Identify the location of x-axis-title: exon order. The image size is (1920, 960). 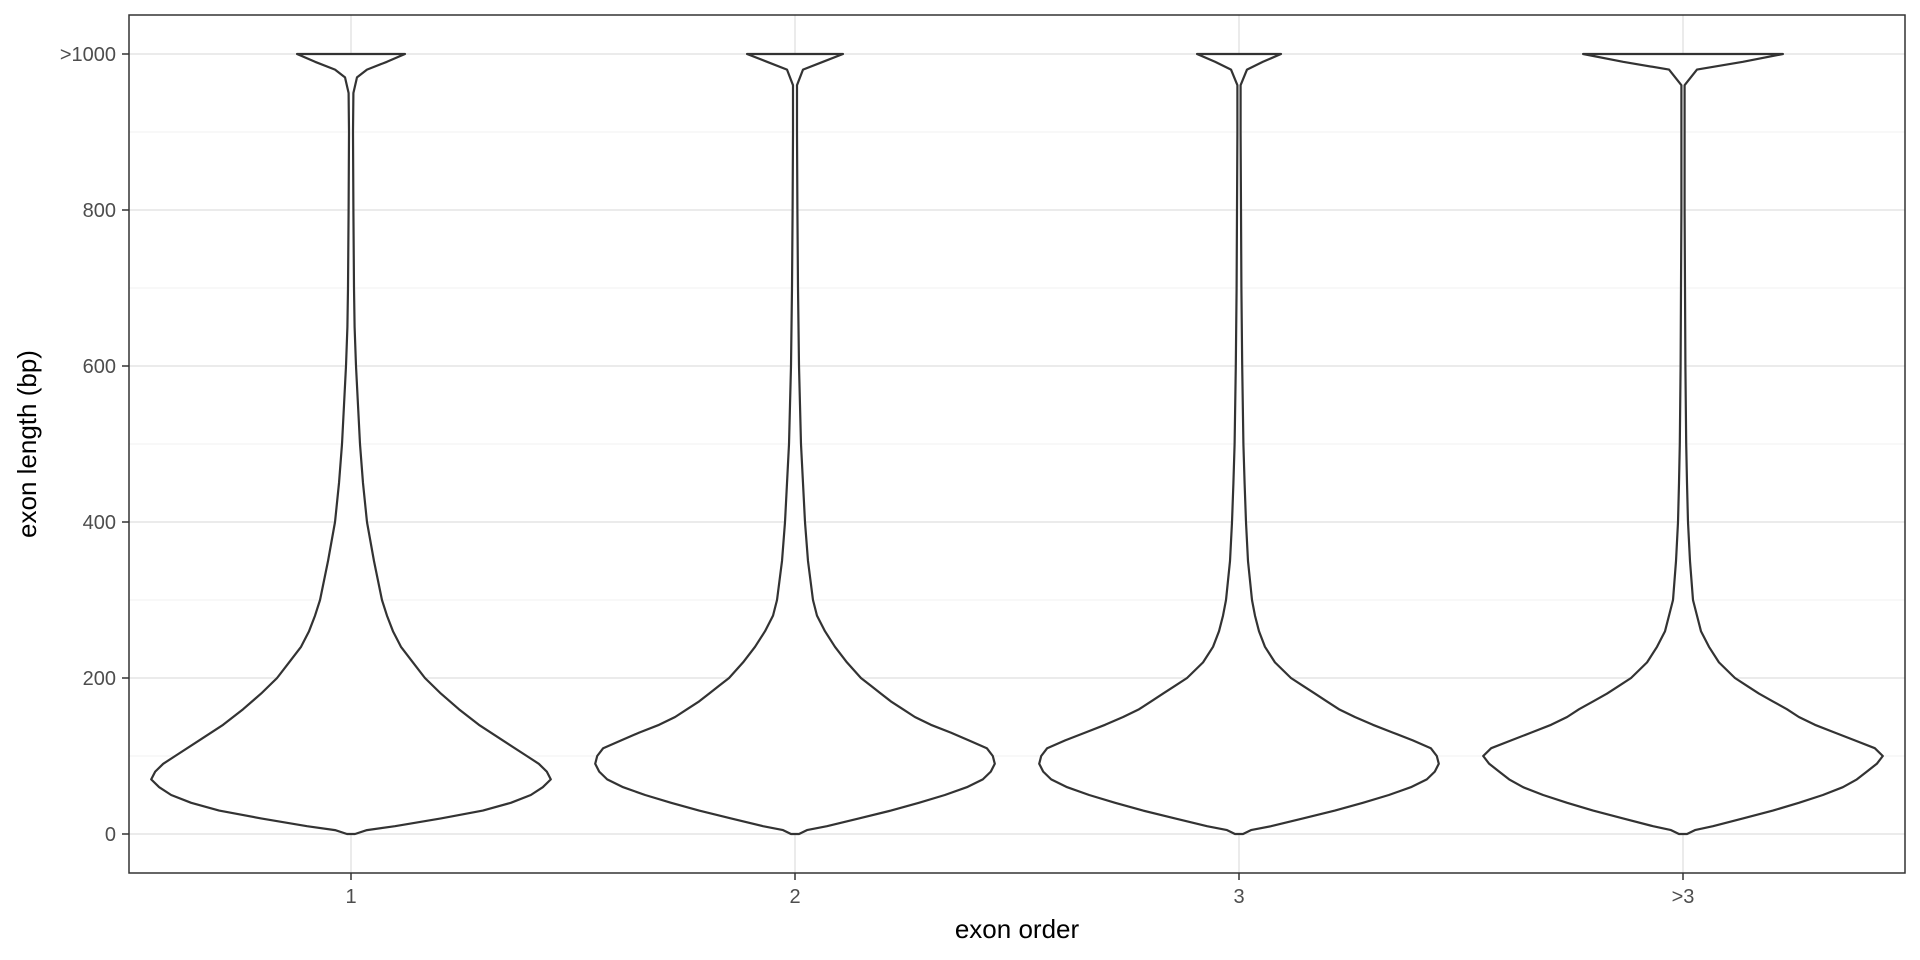
(1017, 929).